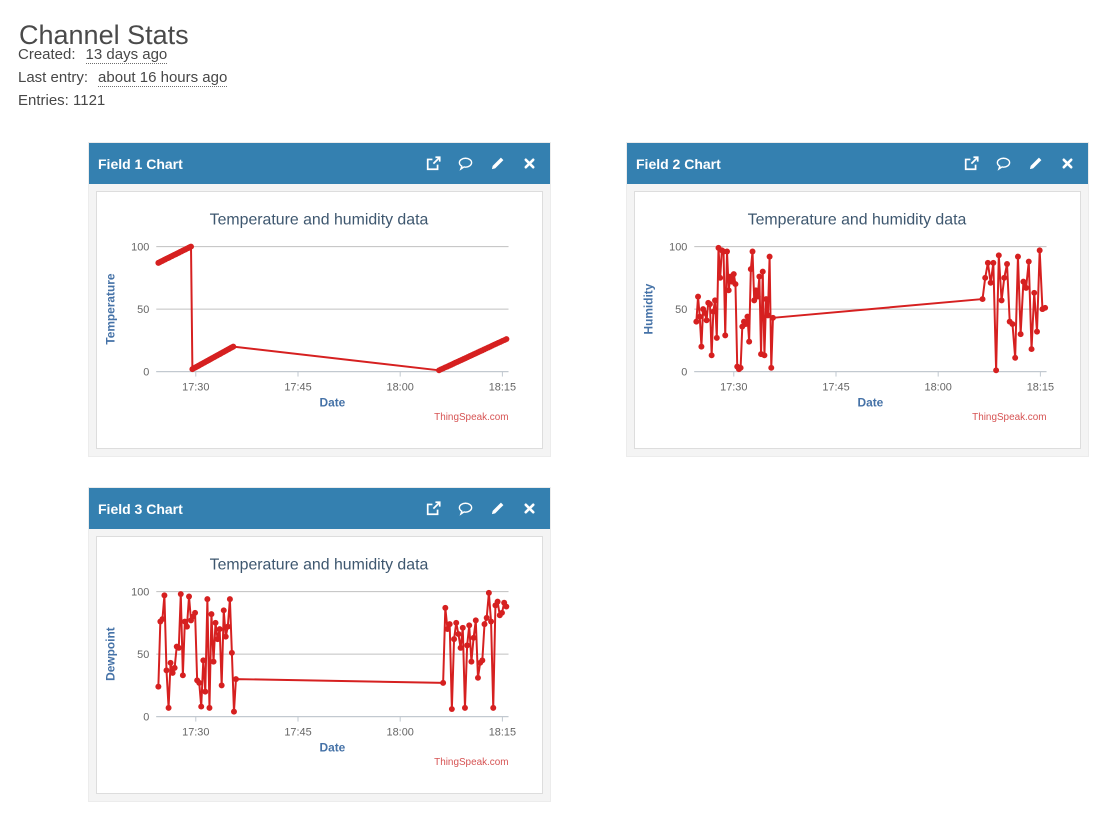  What do you see at coordinates (319, 508) in the screenshot?
I see `field3-panel-header: Field 3 Chart` at bounding box center [319, 508].